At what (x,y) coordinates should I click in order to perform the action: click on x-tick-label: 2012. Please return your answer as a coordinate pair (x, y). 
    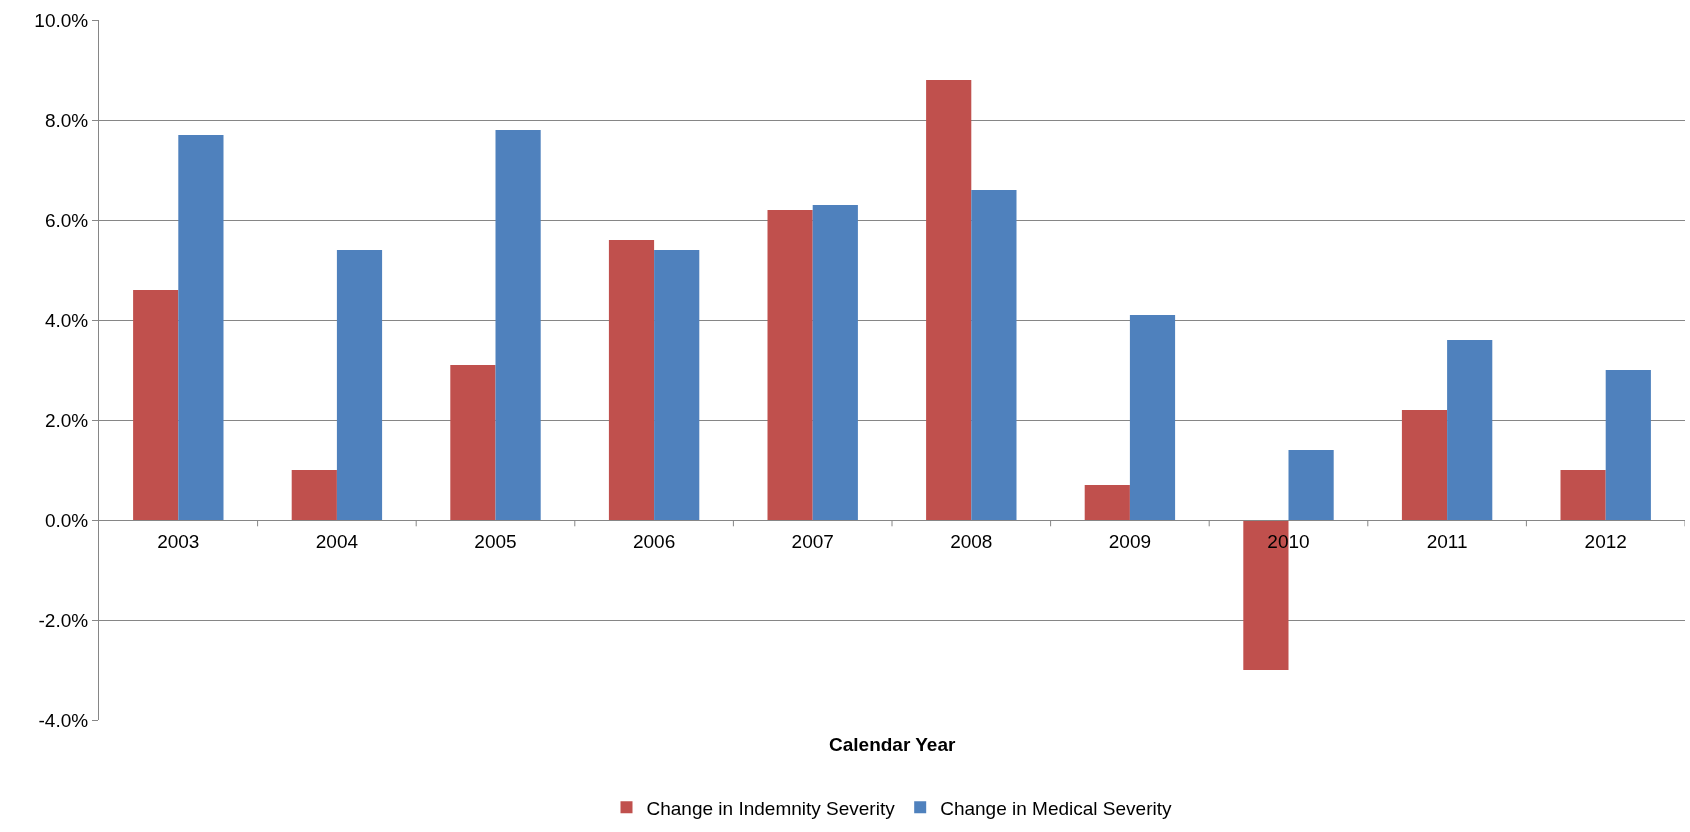
    Looking at the image, I should click on (1605, 541).